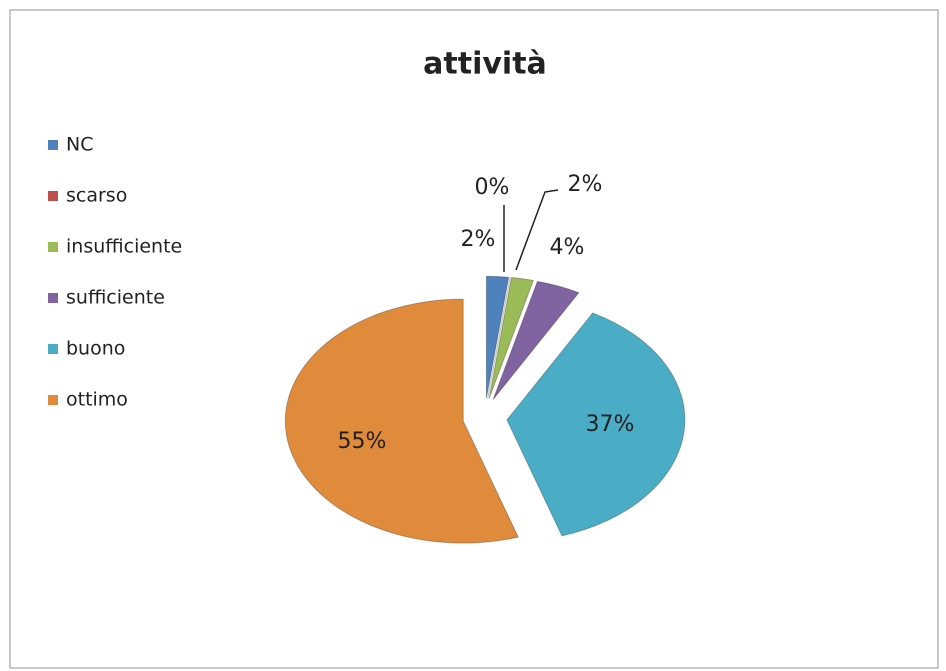 This screenshot has width=946, height=671. I want to click on legend-label: insufficiente, so click(124, 247).